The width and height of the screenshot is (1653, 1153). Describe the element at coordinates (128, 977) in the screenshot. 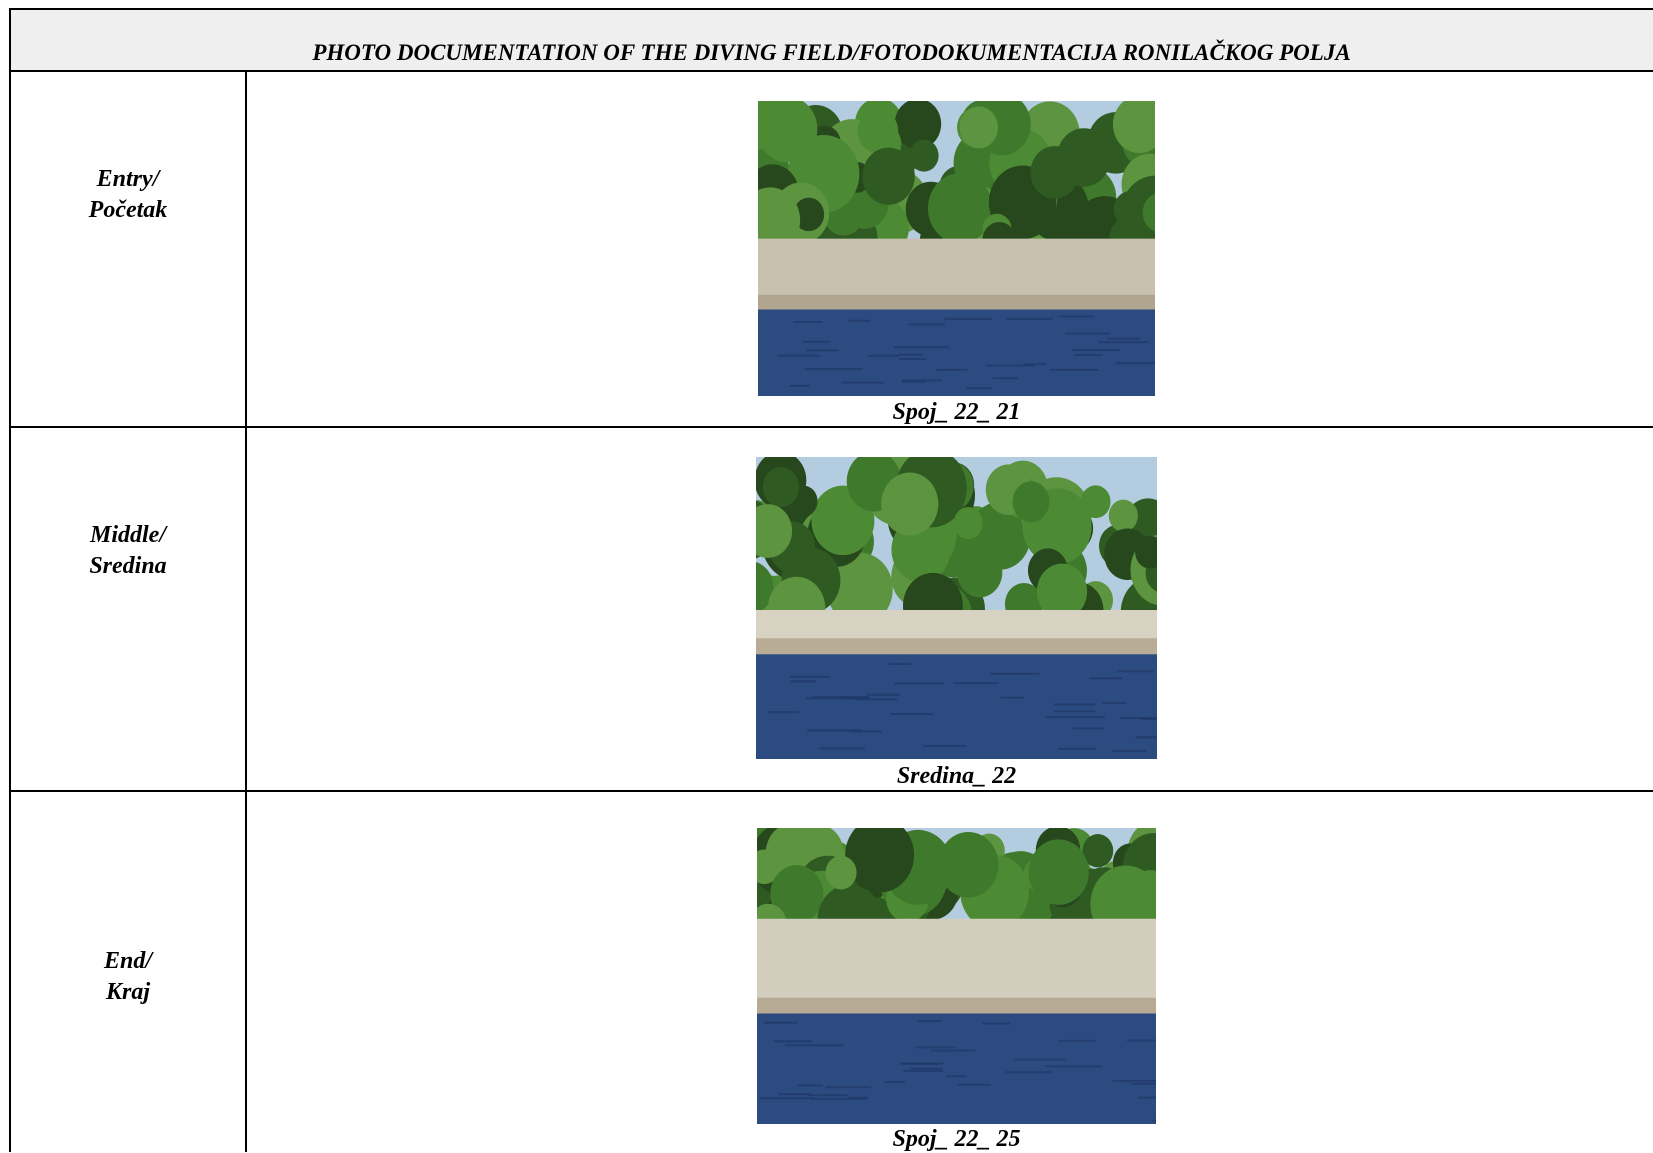

I see `row-label: End/Kraj` at that location.